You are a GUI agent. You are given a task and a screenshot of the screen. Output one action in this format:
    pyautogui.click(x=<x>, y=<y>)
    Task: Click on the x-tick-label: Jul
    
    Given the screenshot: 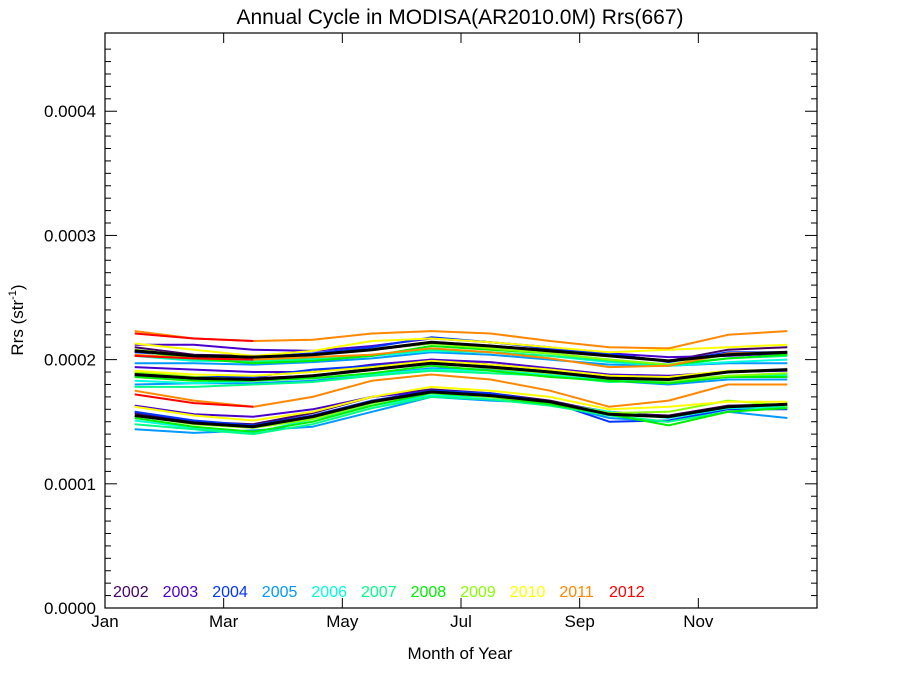 What is the action you would take?
    pyautogui.click(x=461, y=621)
    